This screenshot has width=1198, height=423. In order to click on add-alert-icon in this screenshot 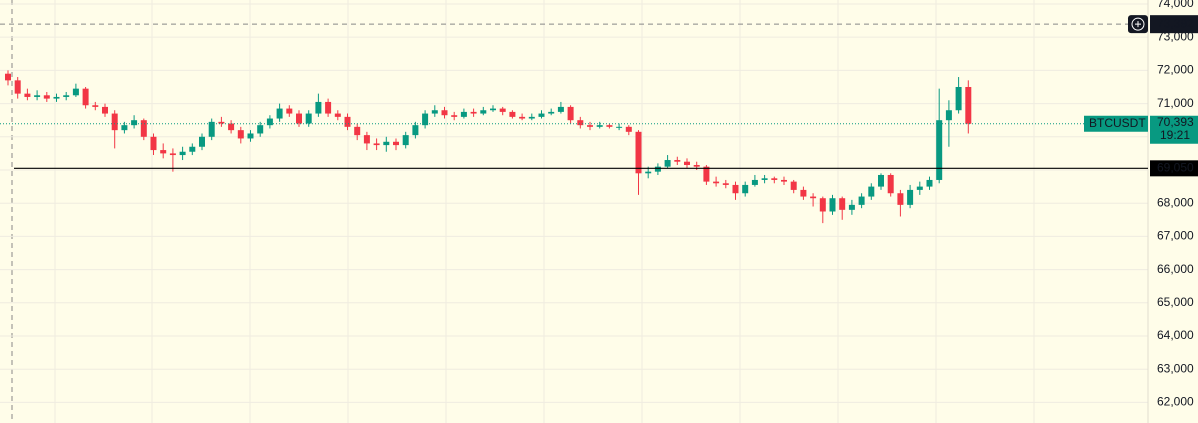, I will do `click(1138, 24)`.